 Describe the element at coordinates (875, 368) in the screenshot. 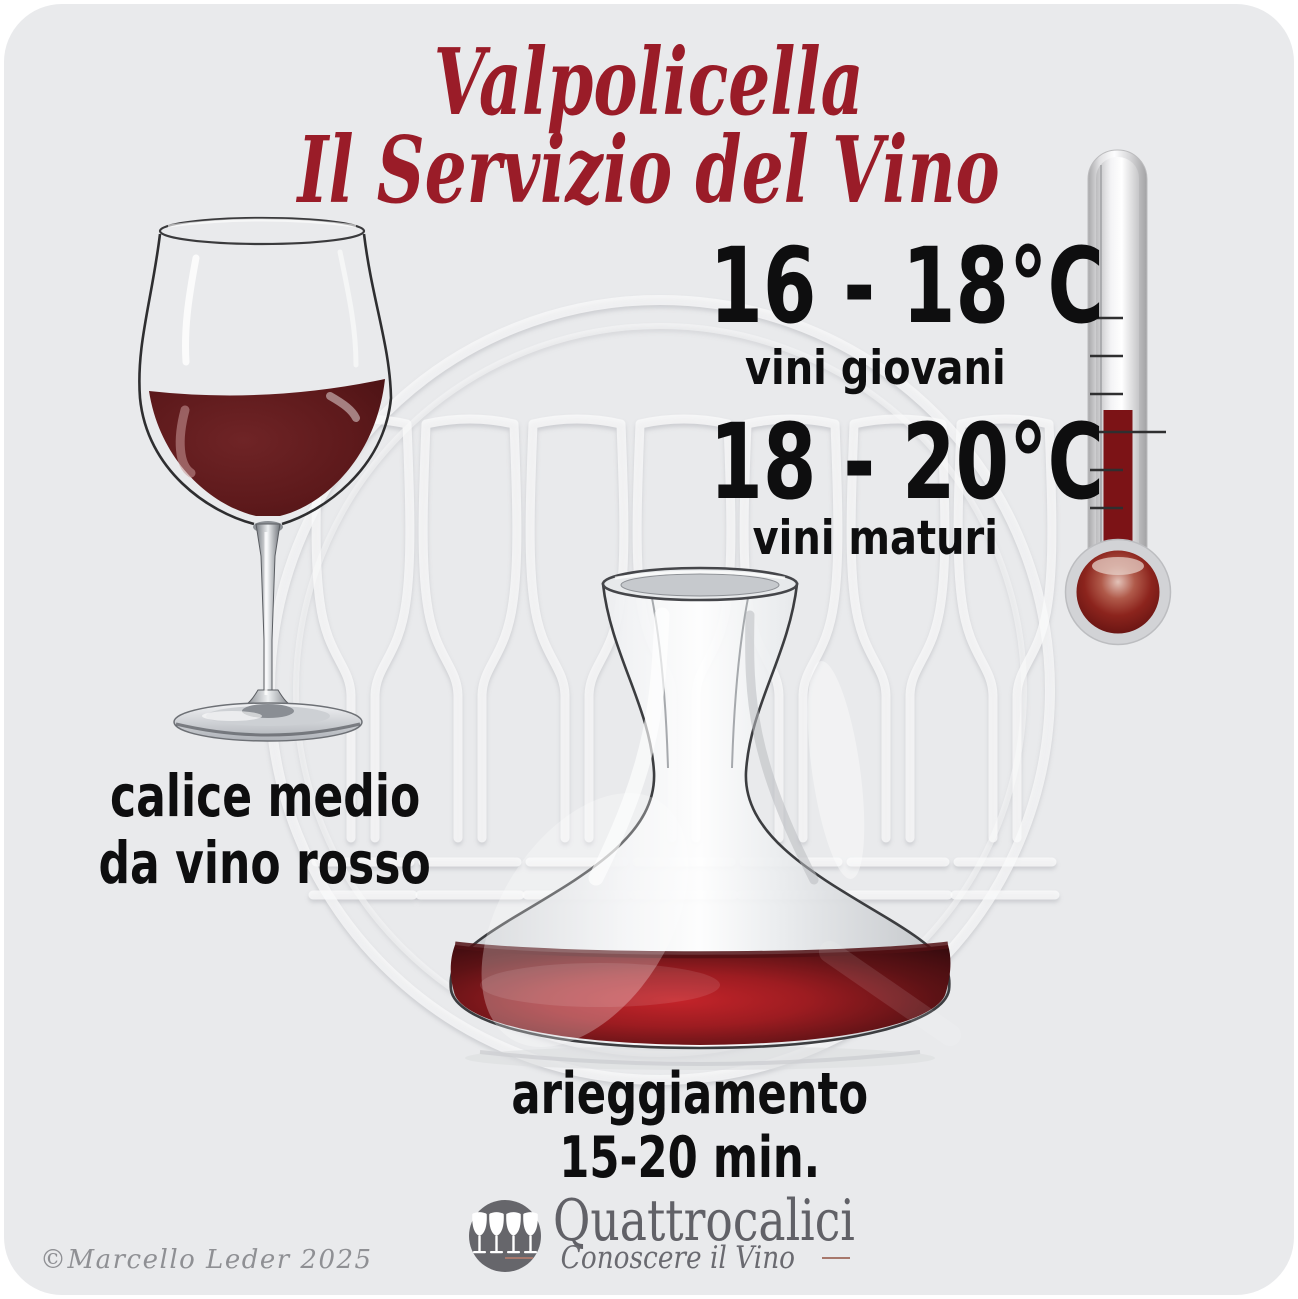

I see `temperature-young-label: vini giovani` at that location.